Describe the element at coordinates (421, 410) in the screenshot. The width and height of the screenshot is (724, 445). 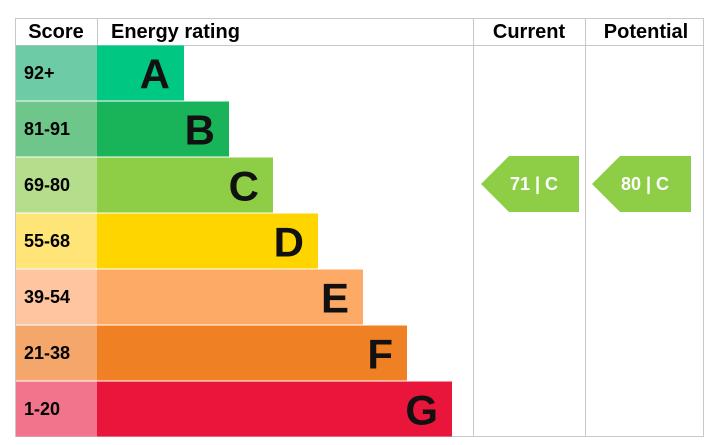
I see `band-letter: G` at that location.